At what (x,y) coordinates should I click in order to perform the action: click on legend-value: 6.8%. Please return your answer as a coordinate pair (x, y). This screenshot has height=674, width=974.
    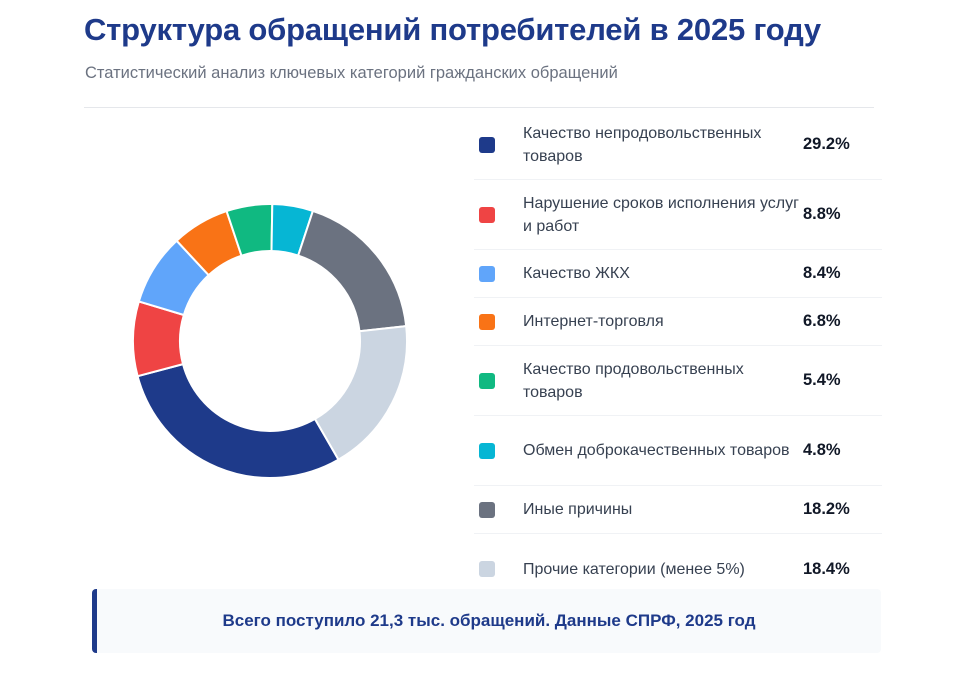
    Looking at the image, I should click on (822, 321).